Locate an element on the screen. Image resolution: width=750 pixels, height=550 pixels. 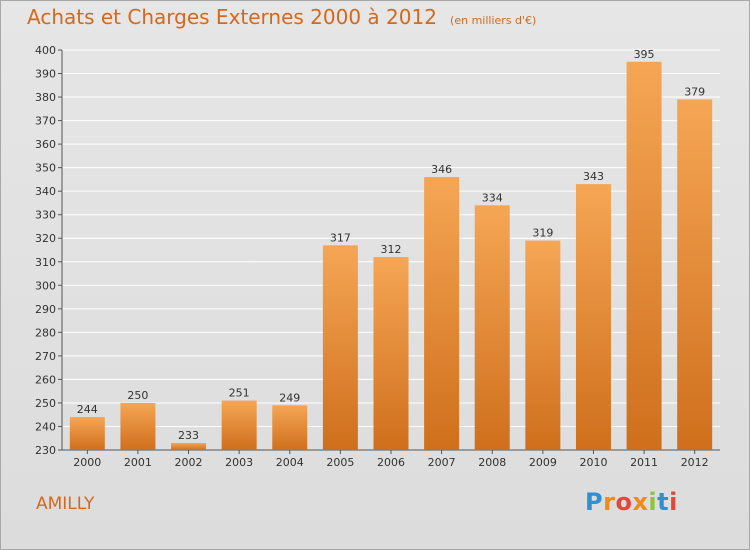
x-tick-label: 2012 is located at coordinates (695, 462).